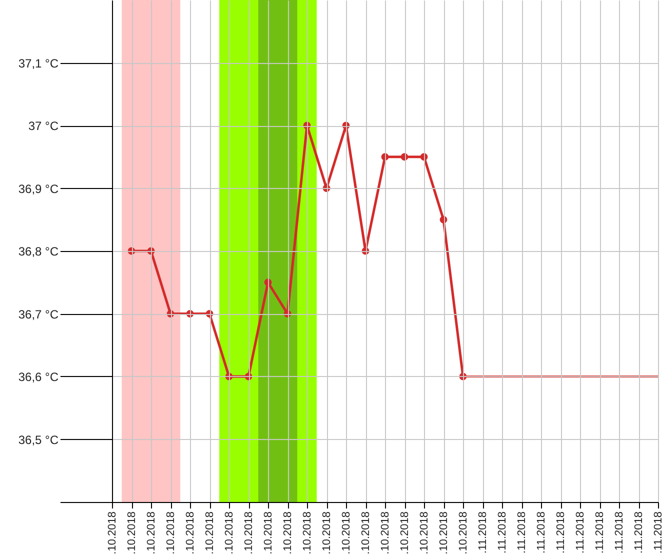 The width and height of the screenshot is (664, 555). Describe the element at coordinates (43, 126) in the screenshot. I see `y-tick-label: 37 °C` at that location.